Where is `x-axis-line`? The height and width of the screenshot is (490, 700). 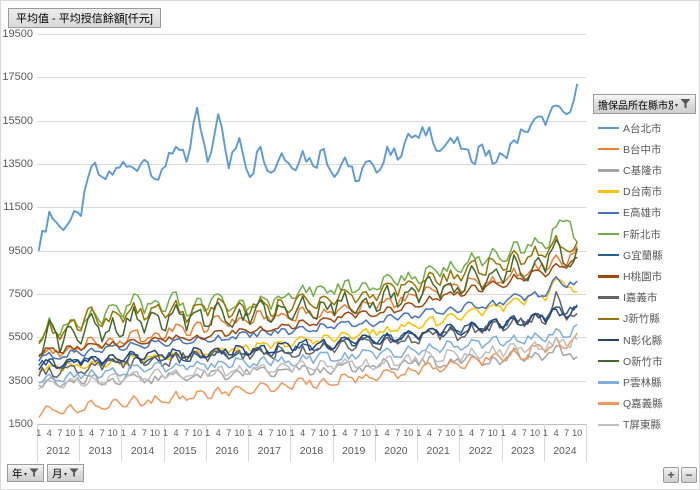 x-axis-line is located at coordinates (311, 424).